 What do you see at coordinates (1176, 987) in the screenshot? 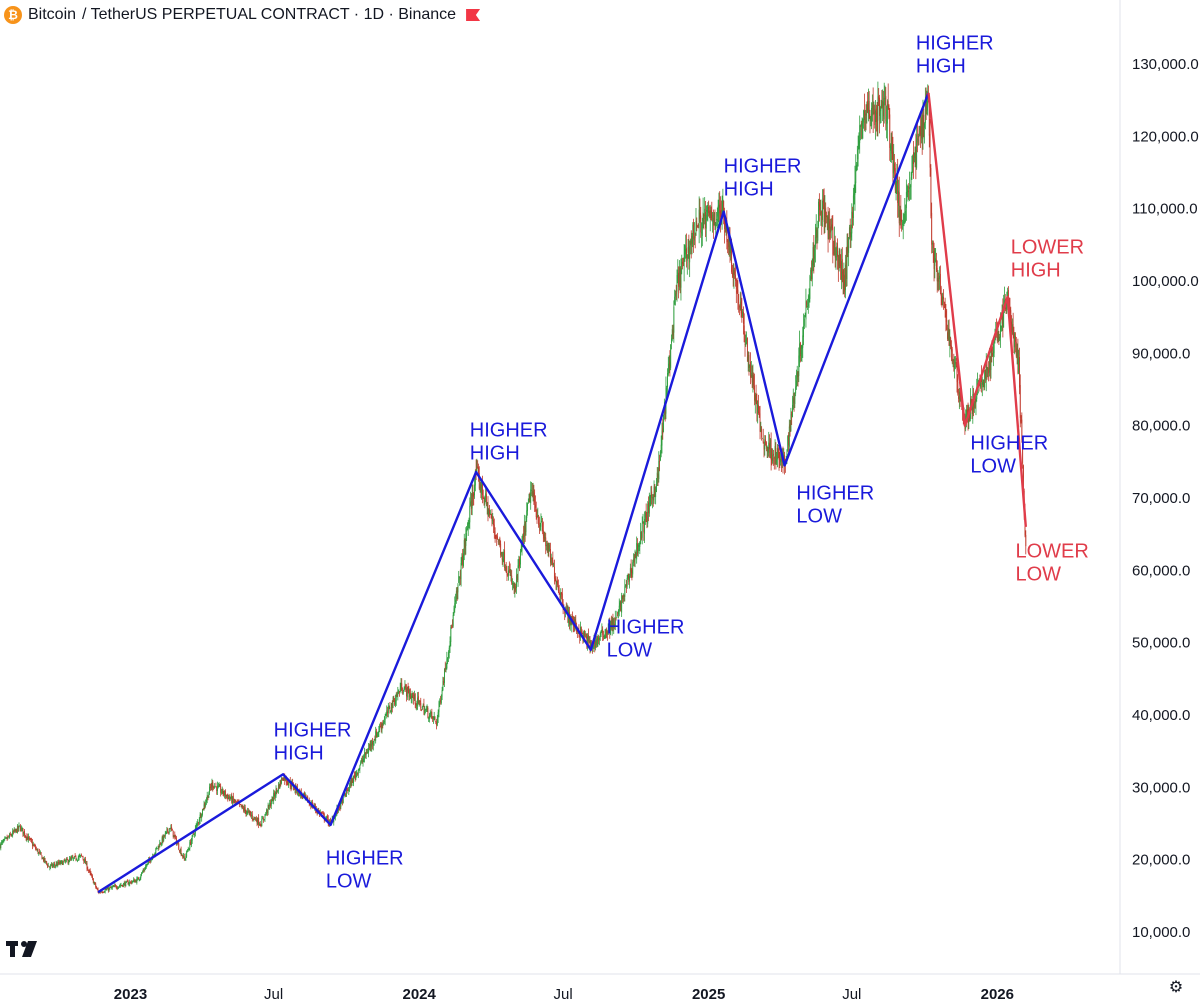
I see `settings-gear-icon: ⚙` at bounding box center [1176, 987].